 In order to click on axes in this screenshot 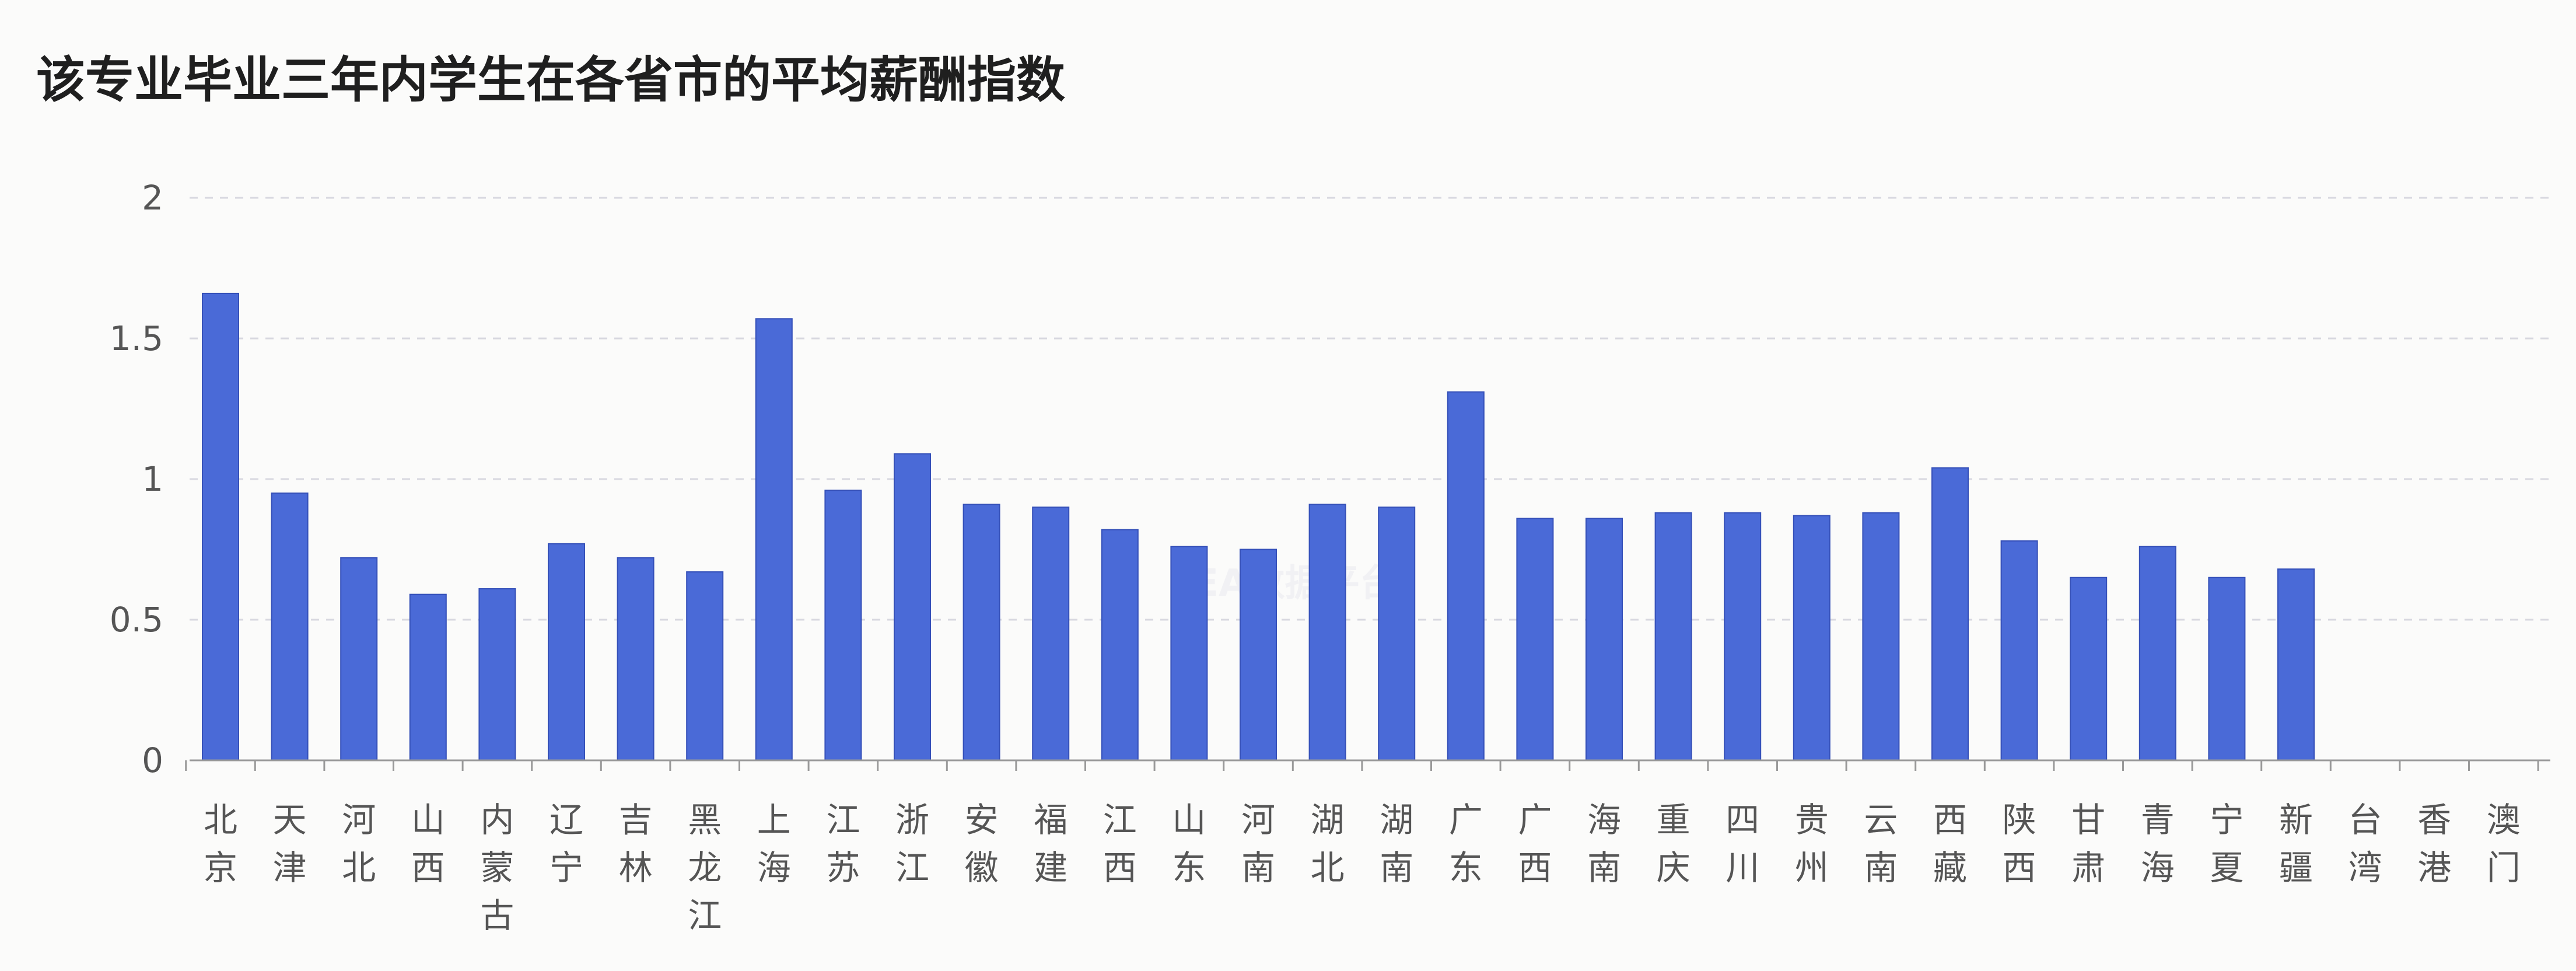, I will do `click(1367, 765)`.